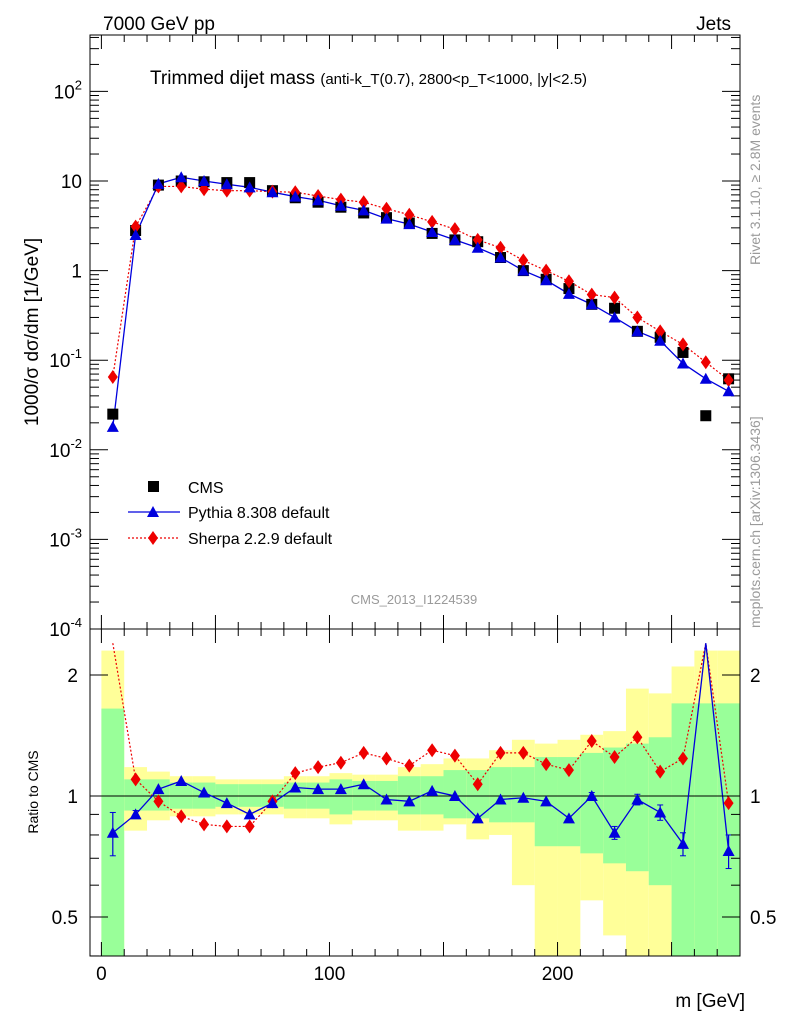 Image resolution: width=786 pixels, height=1024 pixels. What do you see at coordinates (330, 974) in the screenshot?
I see `x-tick-label: 100` at bounding box center [330, 974].